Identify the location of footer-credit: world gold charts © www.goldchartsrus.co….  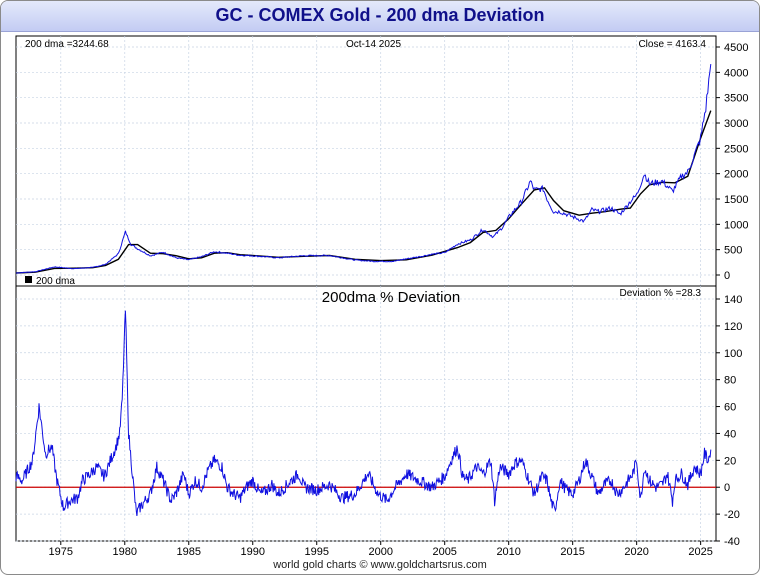
(380, 565).